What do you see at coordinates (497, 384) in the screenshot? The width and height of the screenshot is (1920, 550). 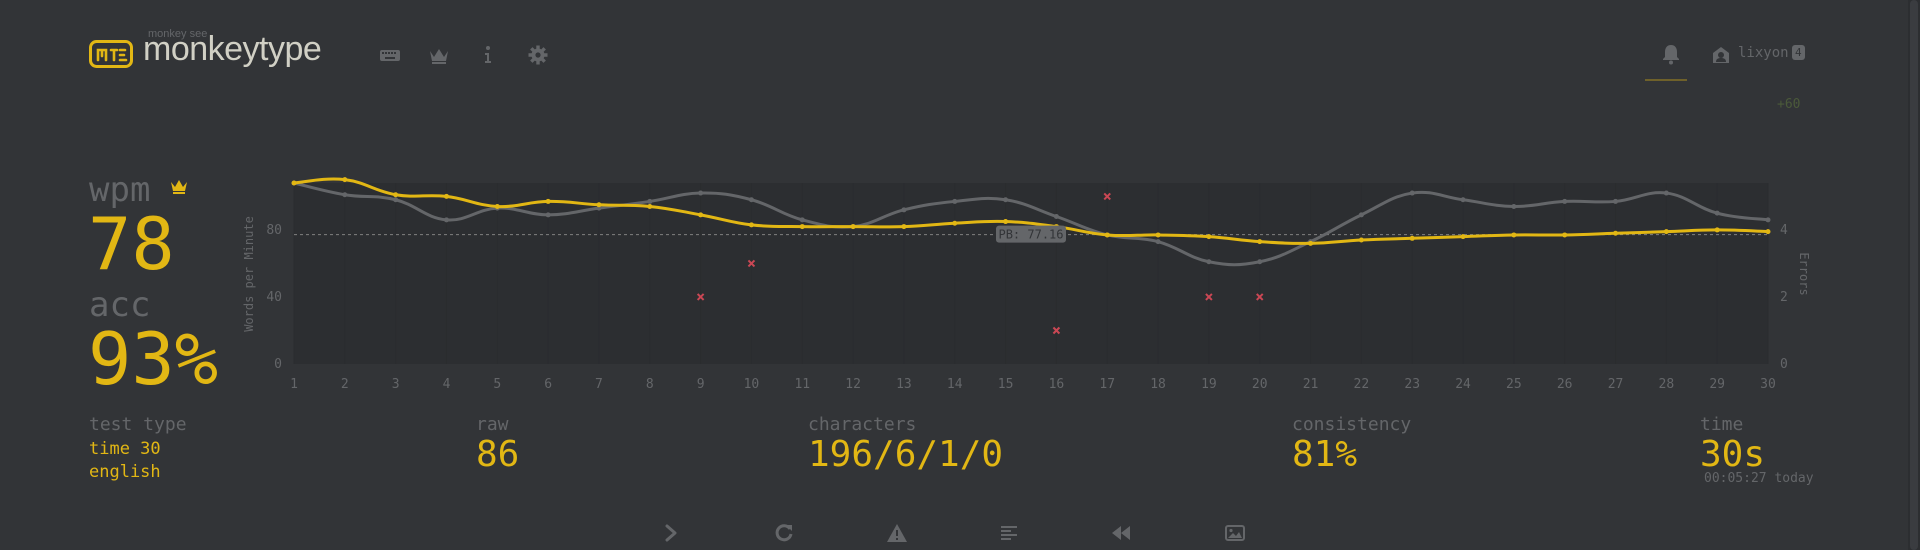 I see `x-tick-label: 5` at bounding box center [497, 384].